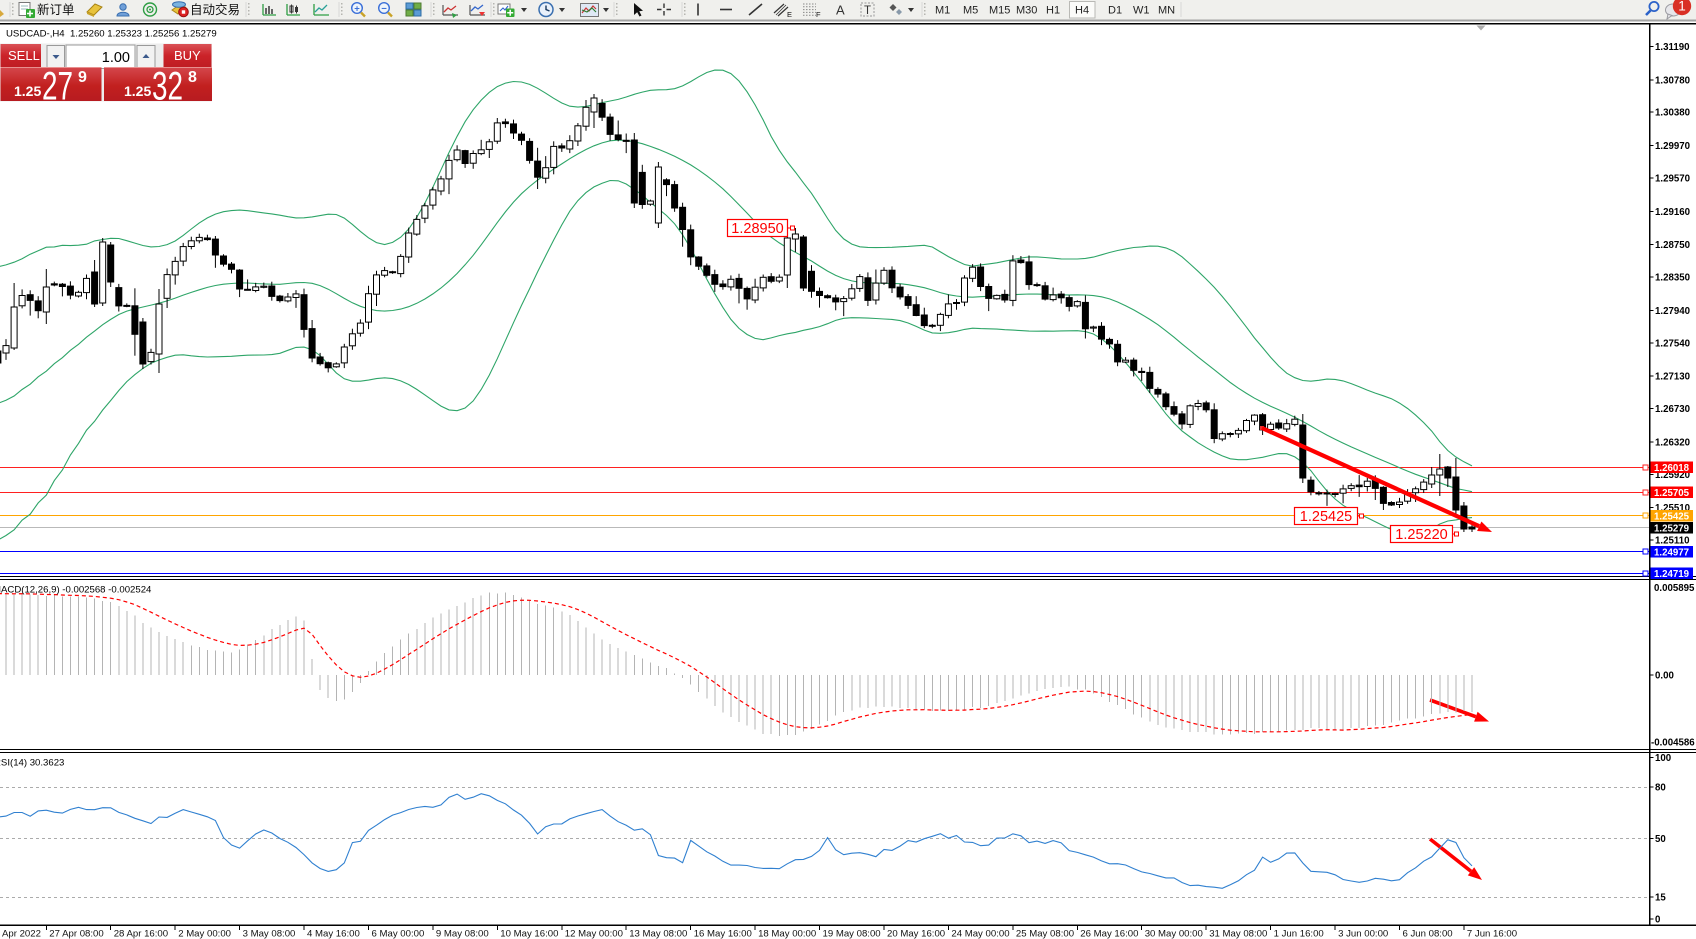 The width and height of the screenshot is (1696, 939). I want to click on svg-text: 31 May 08:00, so click(1238, 934).